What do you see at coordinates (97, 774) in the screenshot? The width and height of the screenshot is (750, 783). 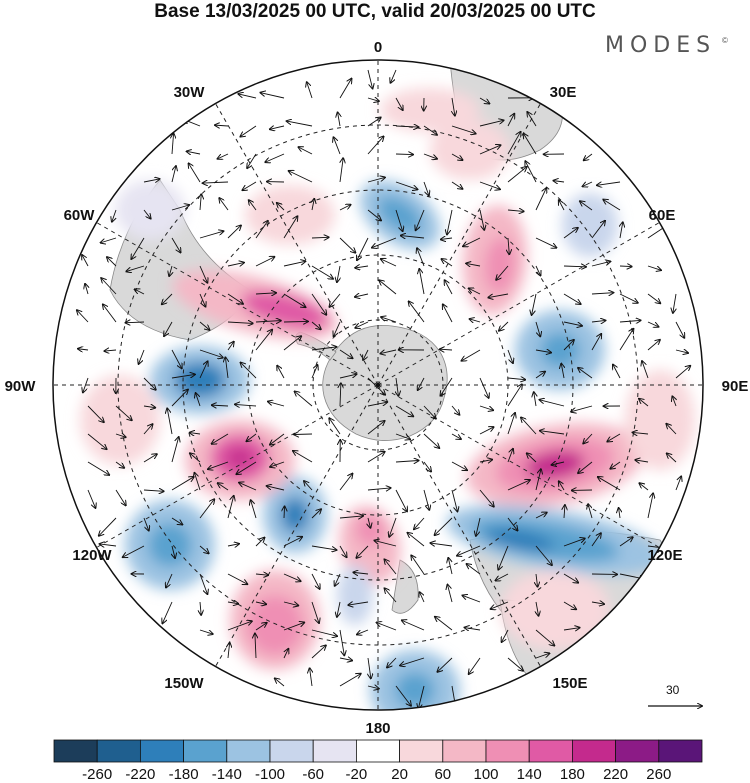 I see `colorbar-tick-label: -260` at bounding box center [97, 774].